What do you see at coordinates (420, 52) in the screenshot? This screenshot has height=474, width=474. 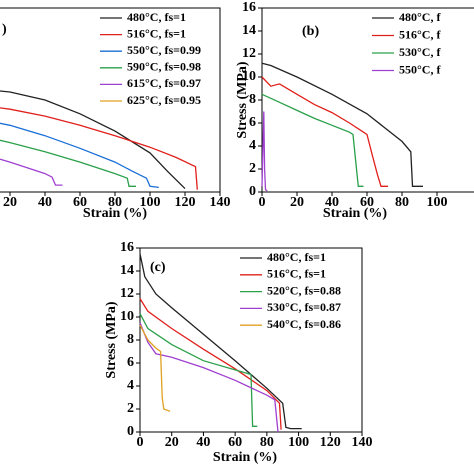 I see `legend-label: 530°C, f` at bounding box center [420, 52].